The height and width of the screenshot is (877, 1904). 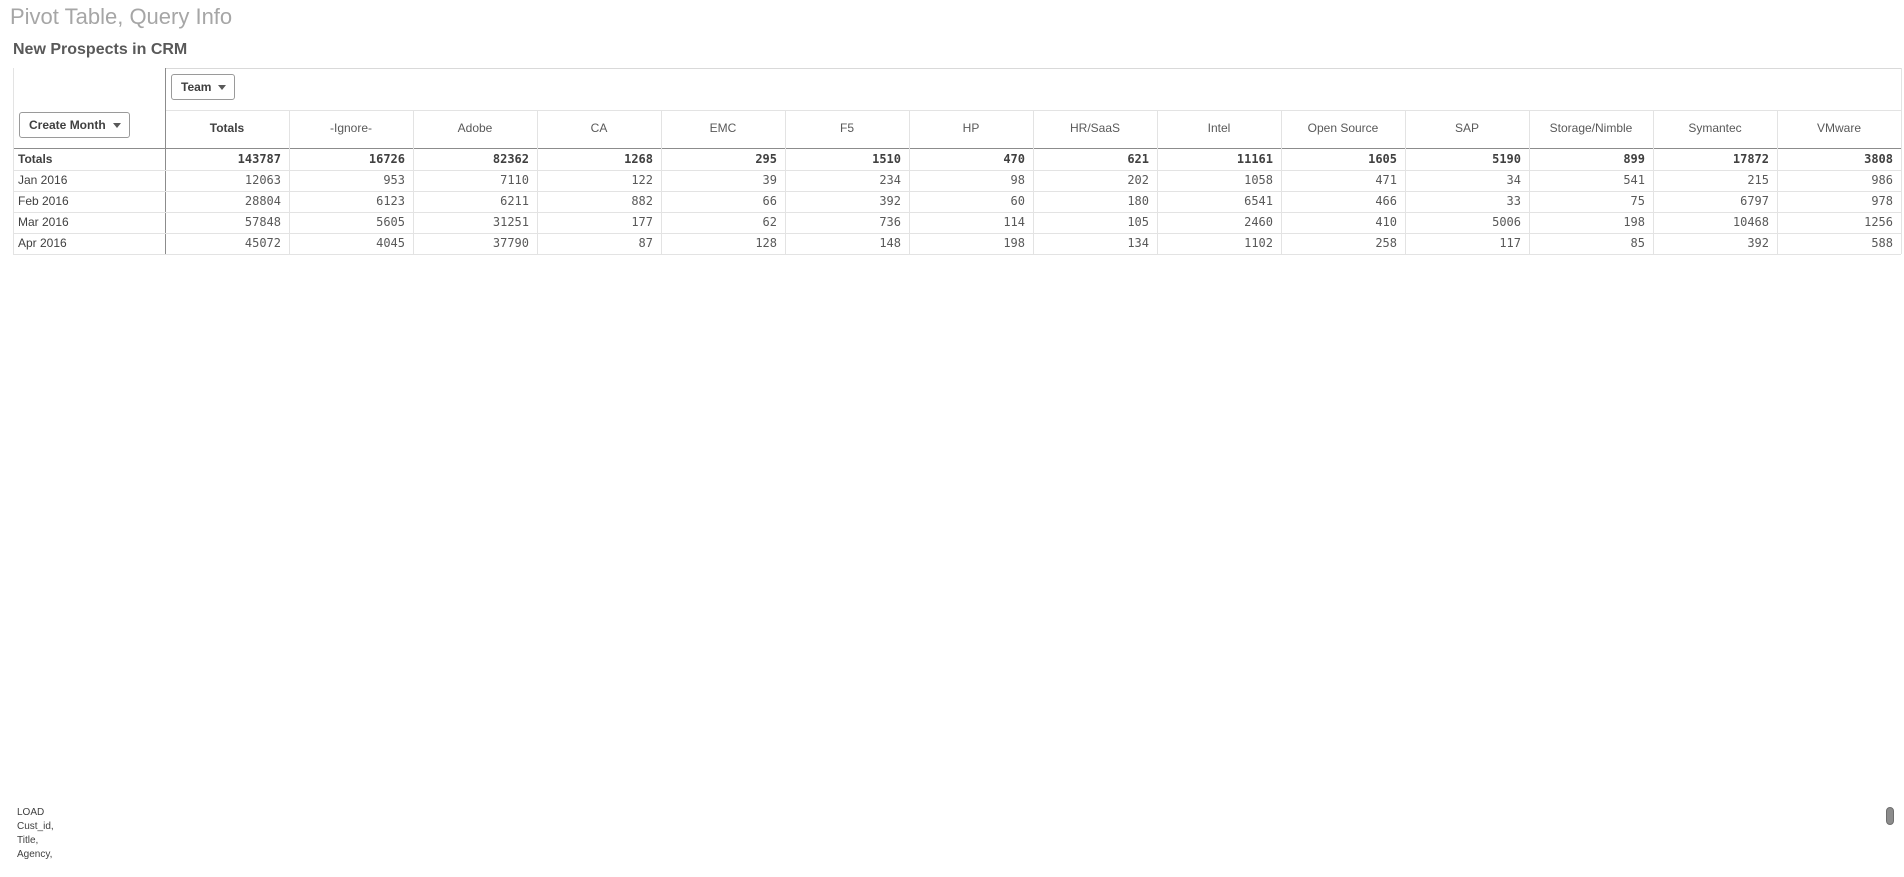 I want to click on table-cell: 466, so click(x=1386, y=201).